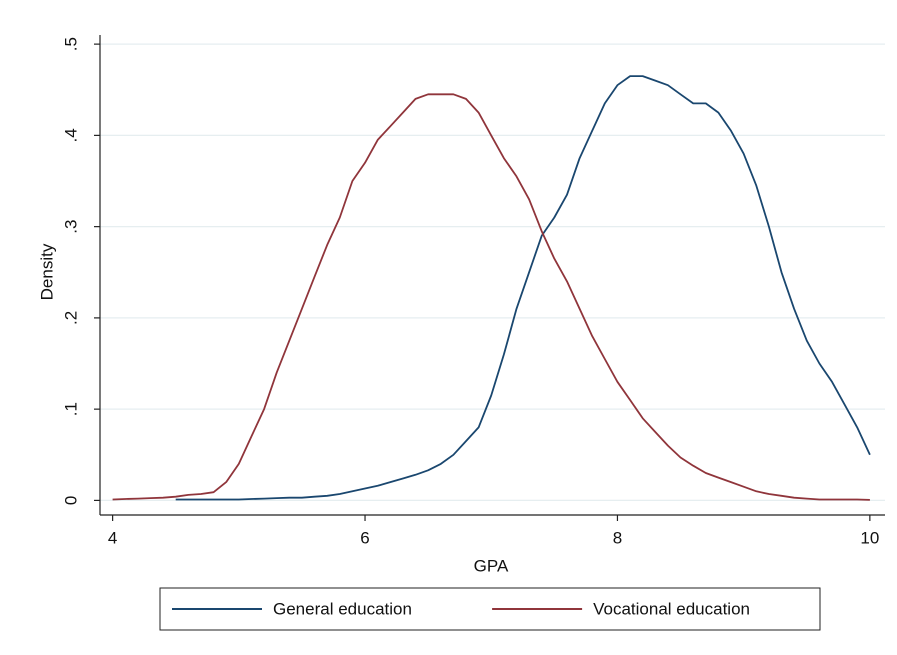 This screenshot has height=655, width=897. I want to click on y-tick-label: .2, so click(70, 318).